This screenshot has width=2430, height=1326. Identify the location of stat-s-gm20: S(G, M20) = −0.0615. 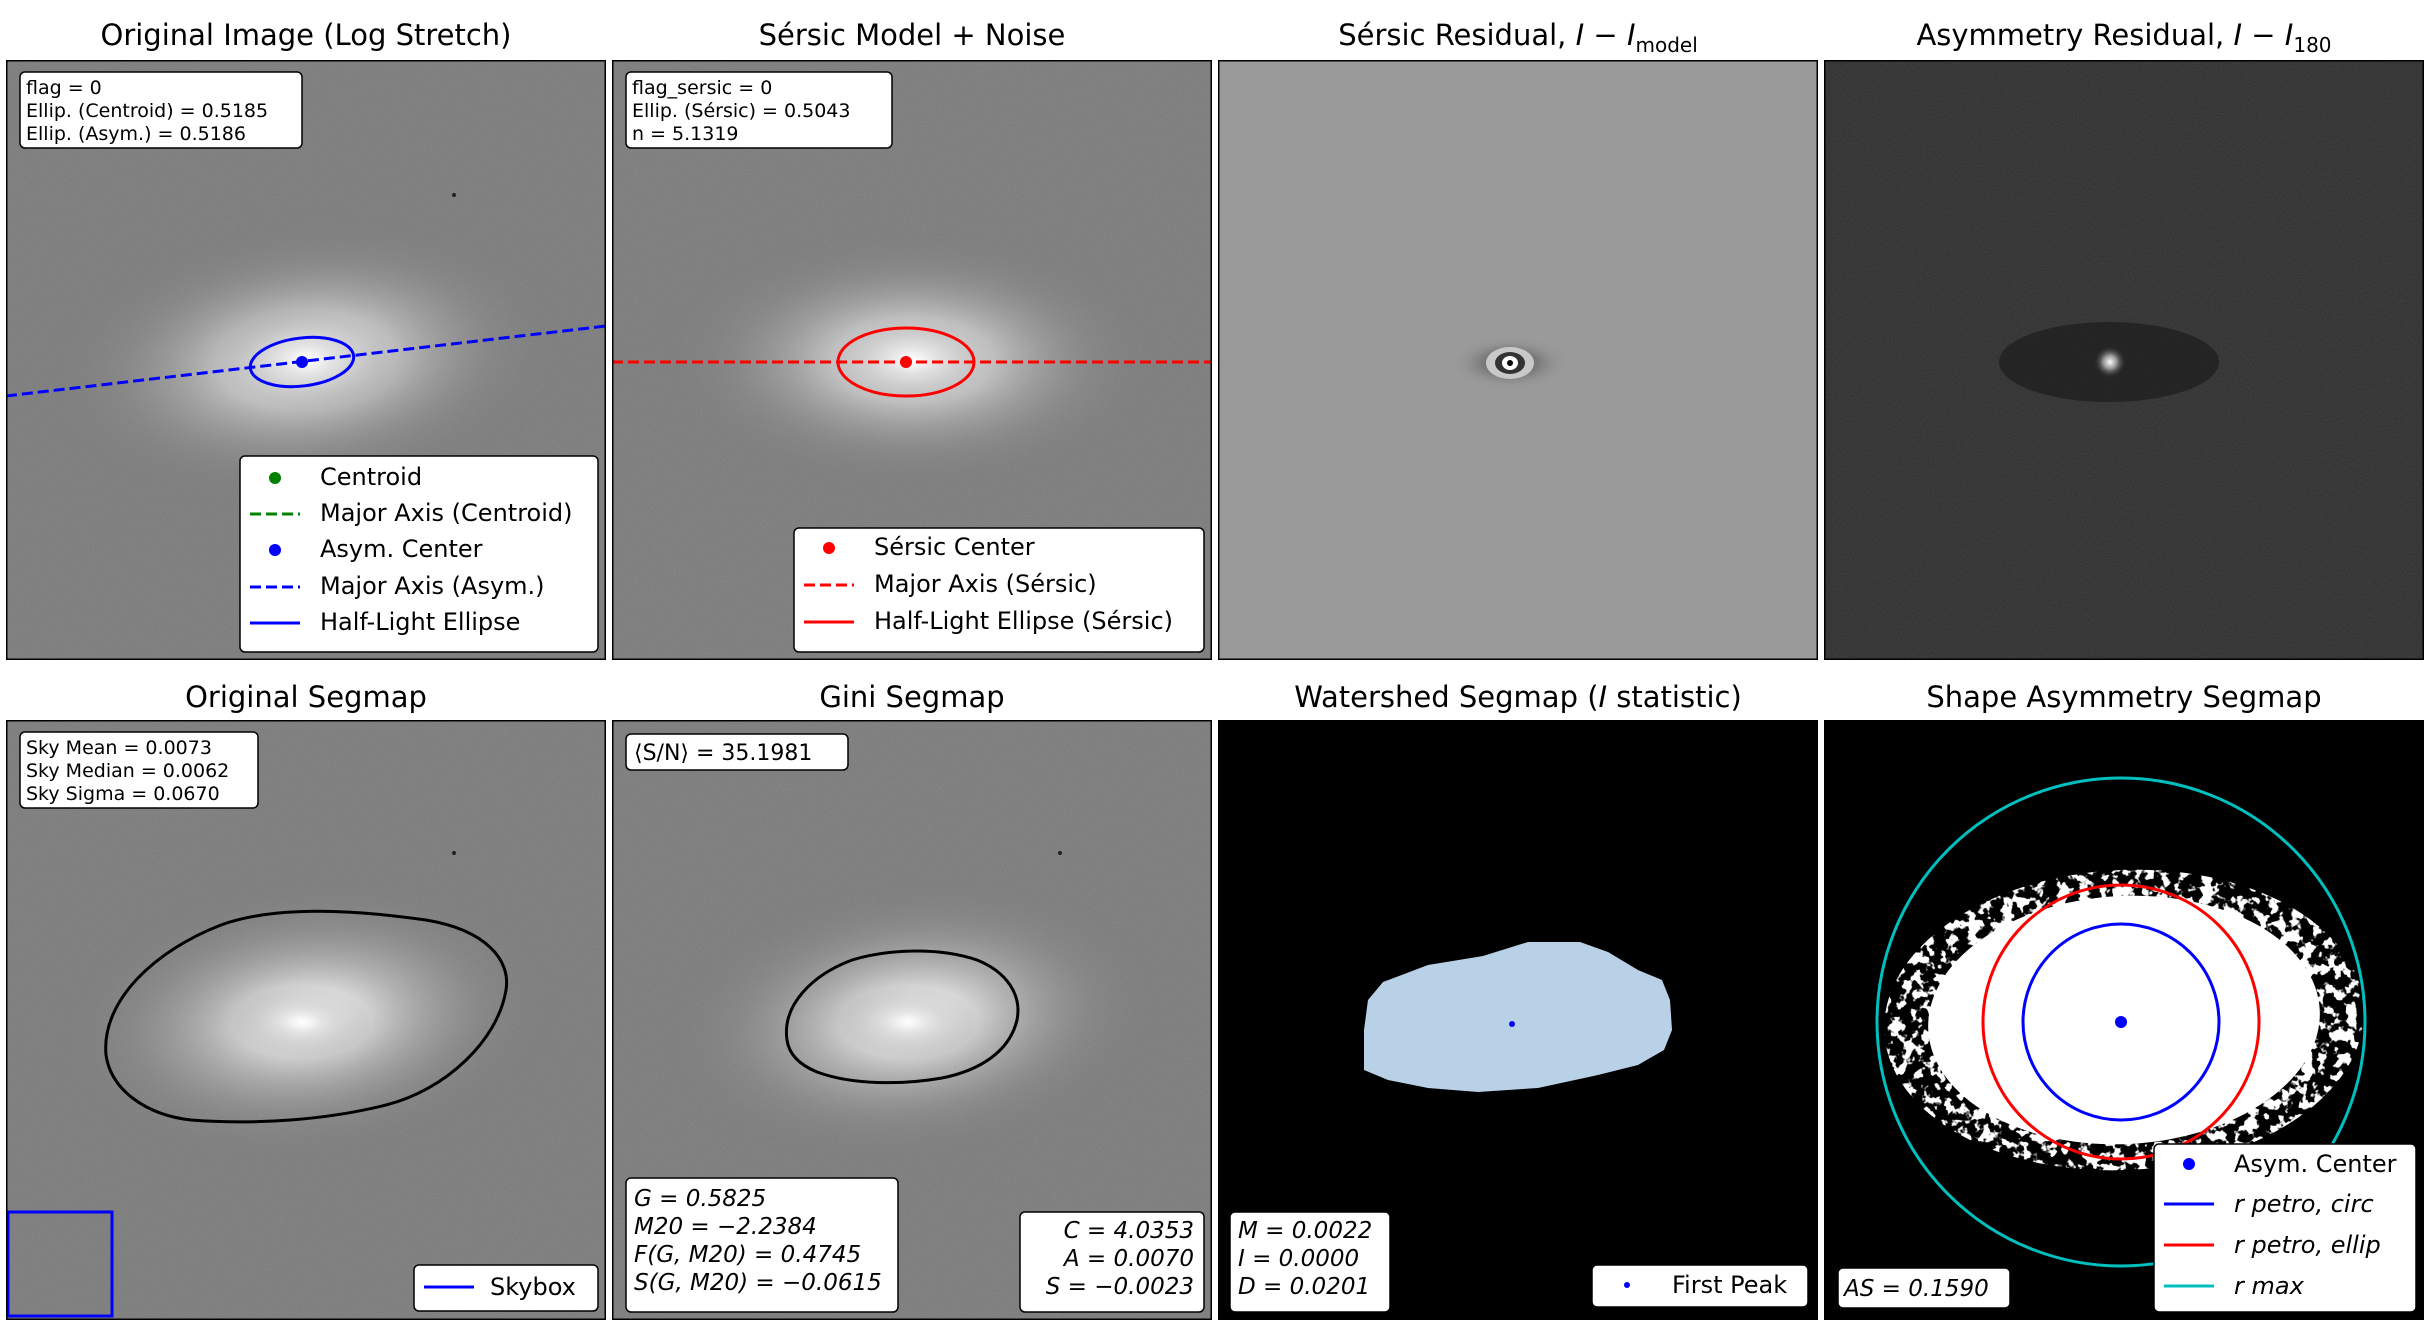
(758, 1283).